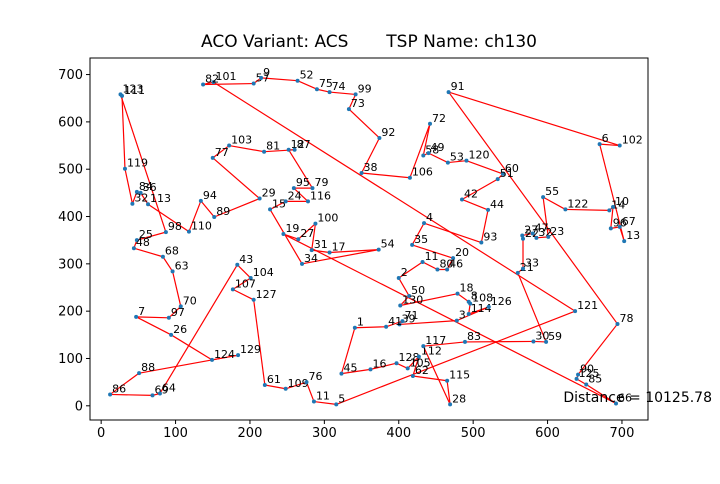 The height and width of the screenshot is (484, 720). What do you see at coordinates (446, 264) in the screenshot?
I see `city-label: 80` at bounding box center [446, 264].